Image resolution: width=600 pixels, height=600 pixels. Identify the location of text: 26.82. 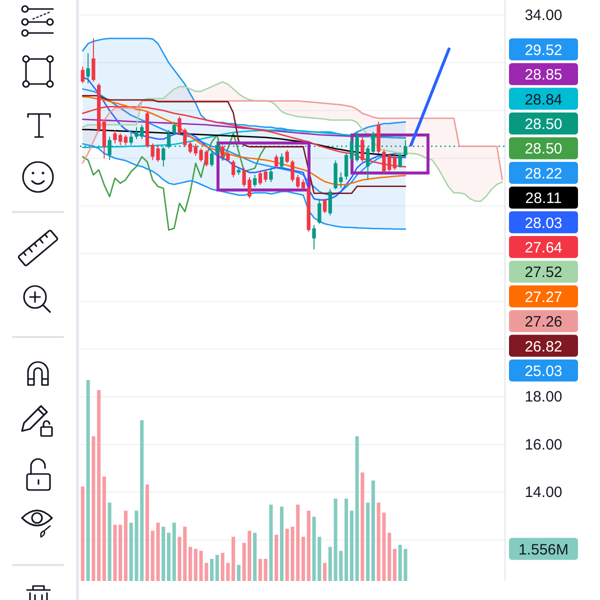
(543, 347).